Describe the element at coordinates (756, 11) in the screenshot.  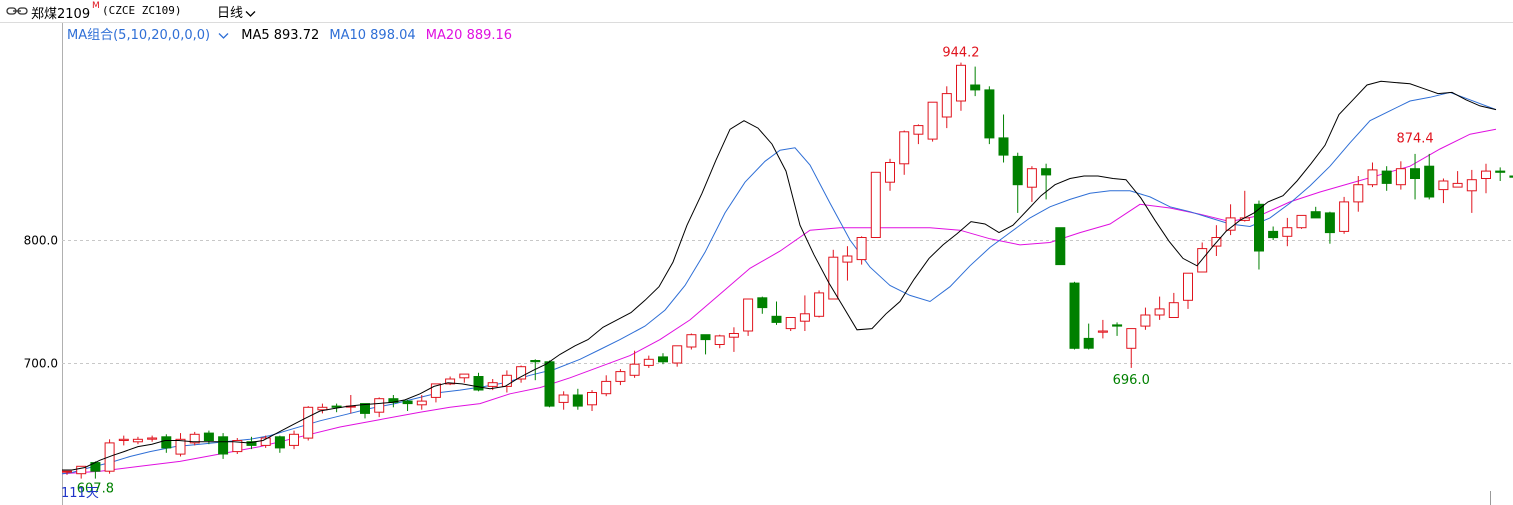
I see `chart-header: 郑煤2109 M (CZCE ZC109) 日线` at that location.